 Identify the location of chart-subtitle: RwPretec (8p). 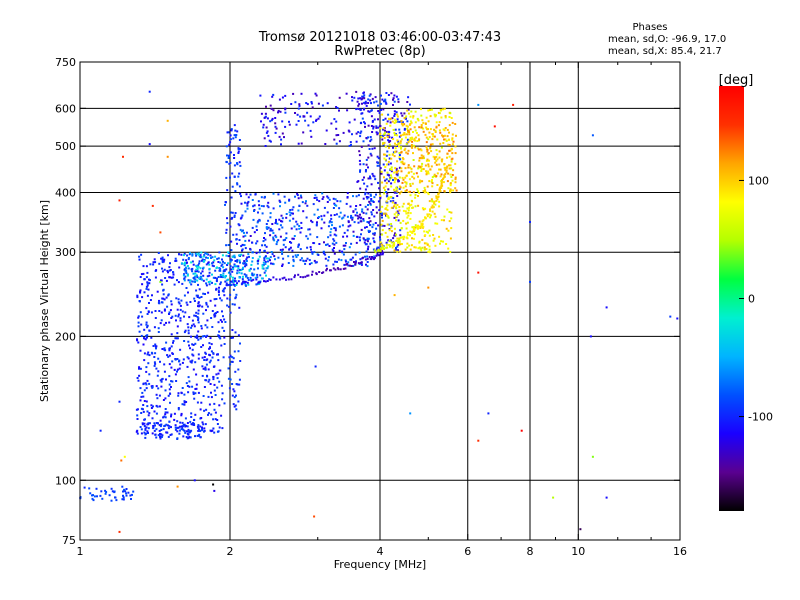
(379, 51).